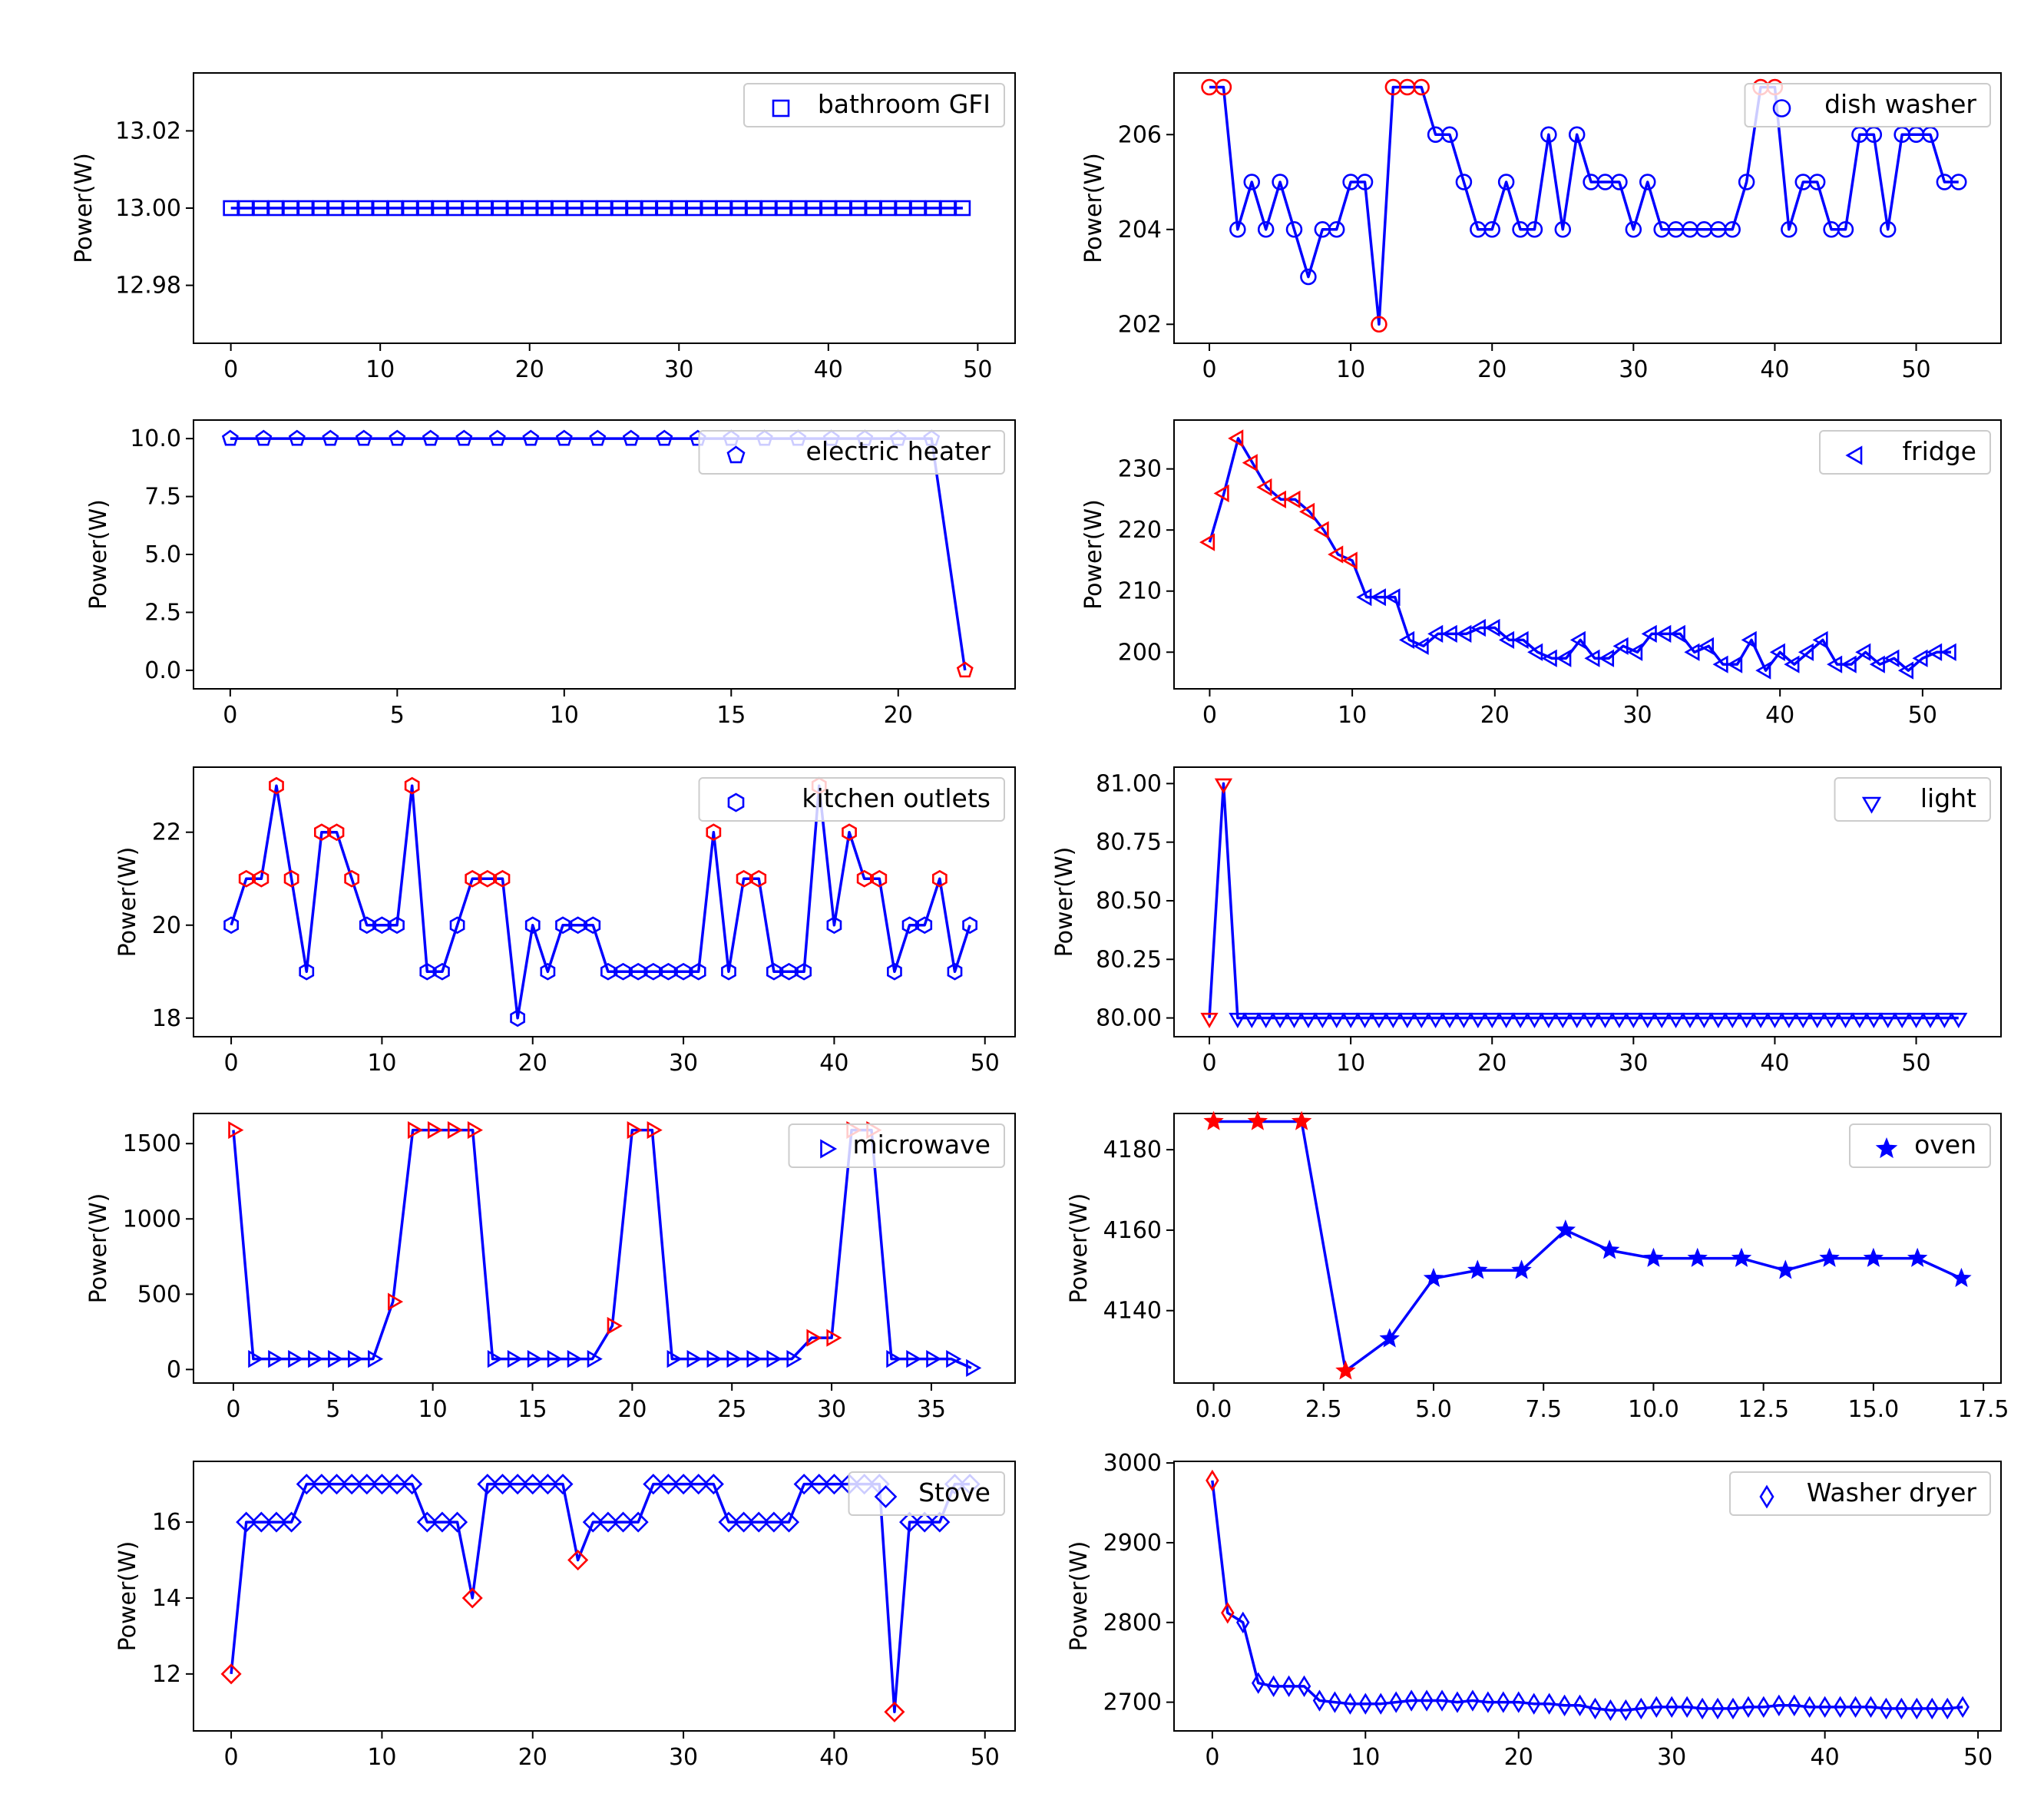  Describe the element at coordinates (1905, 452) in the screenshot. I see `legend-box` at that location.